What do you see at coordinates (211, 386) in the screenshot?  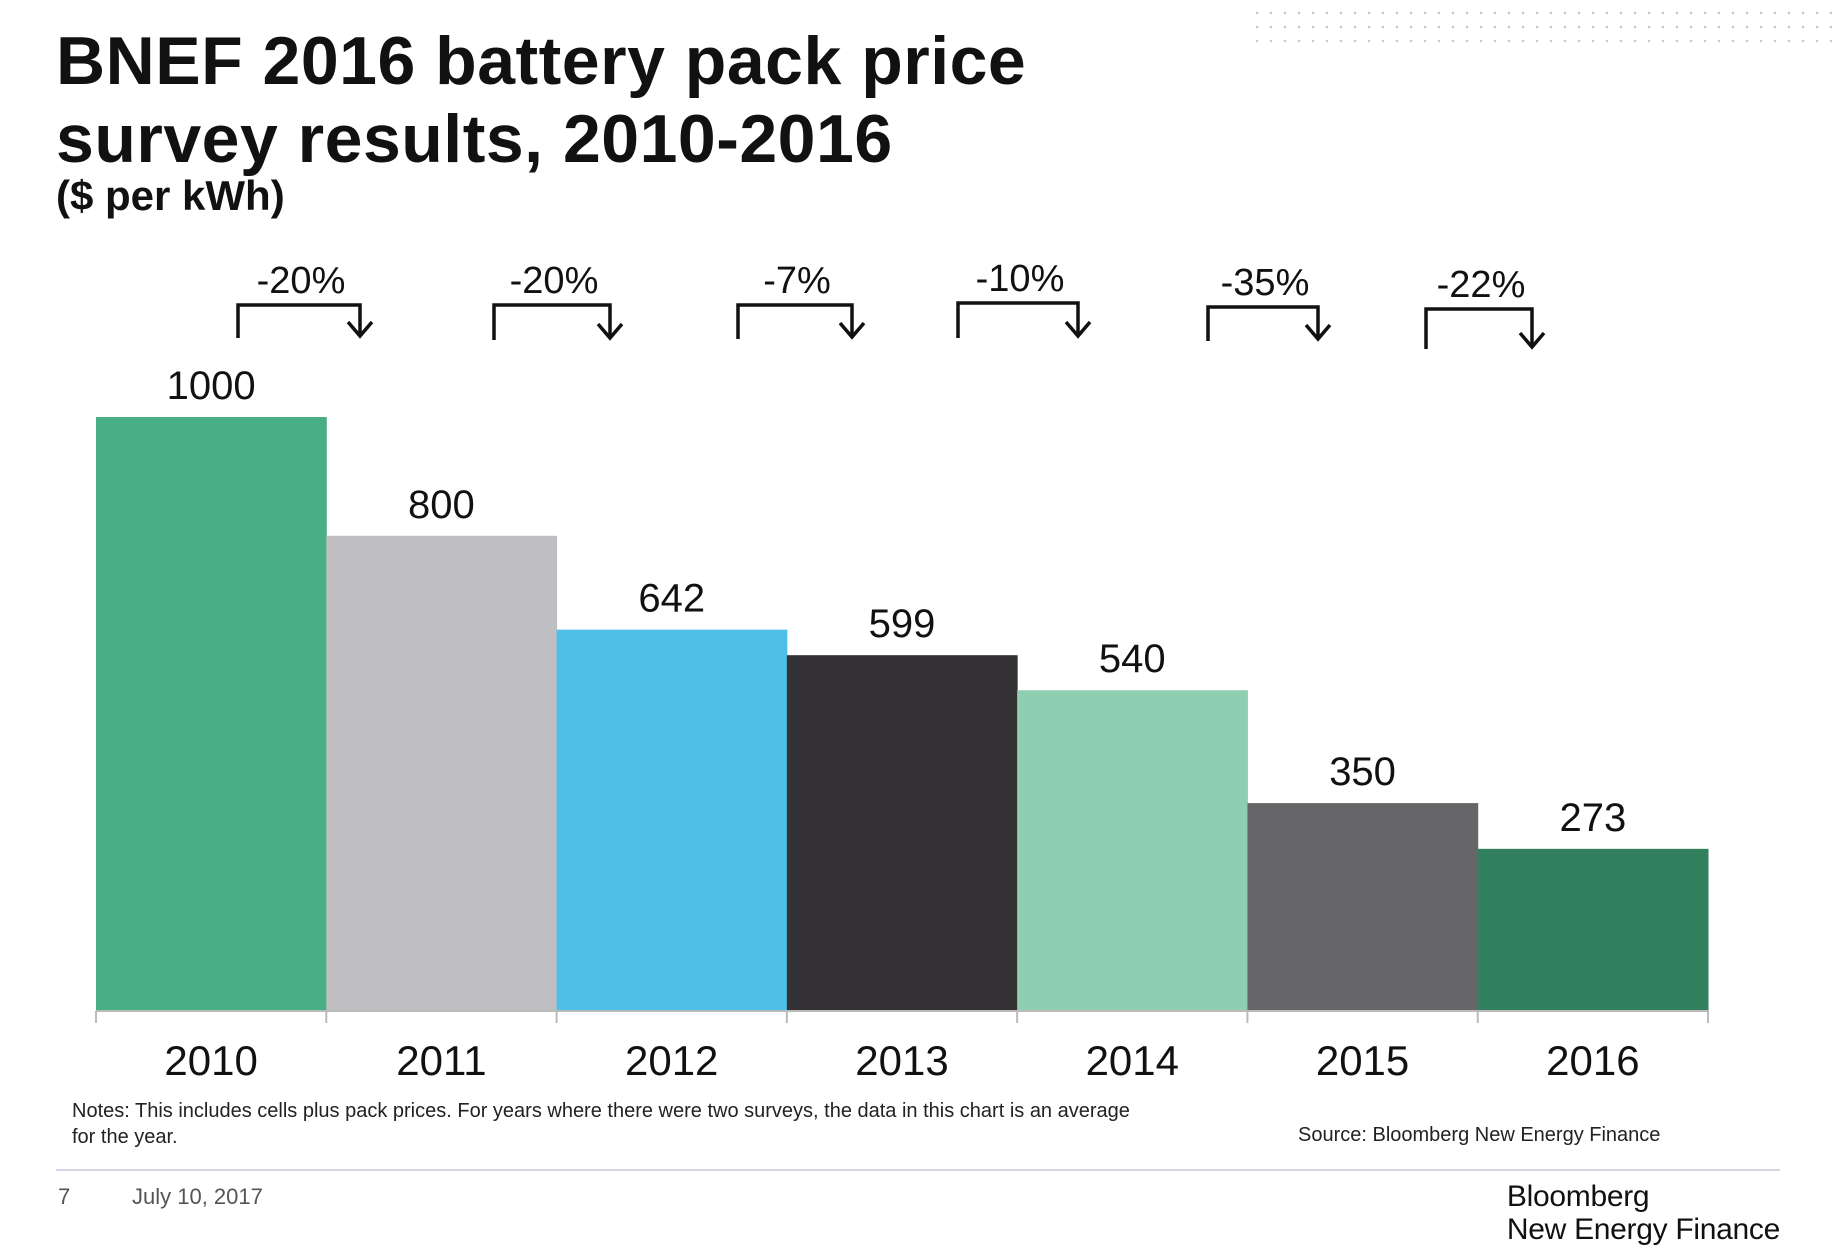 I see `value-label-2010: 1000` at bounding box center [211, 386].